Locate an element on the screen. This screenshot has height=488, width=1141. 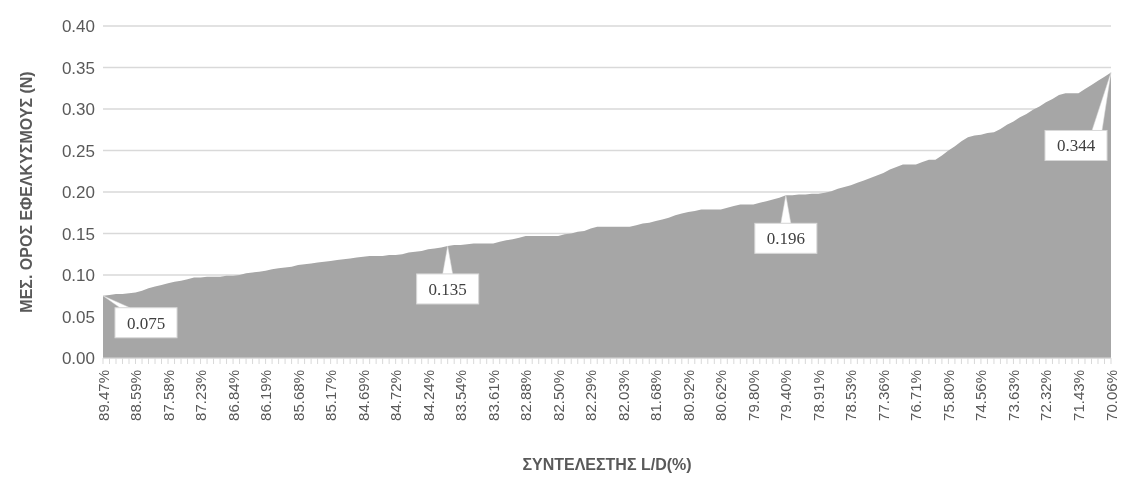
y-tick-label: 0.25 is located at coordinates (78, 151).